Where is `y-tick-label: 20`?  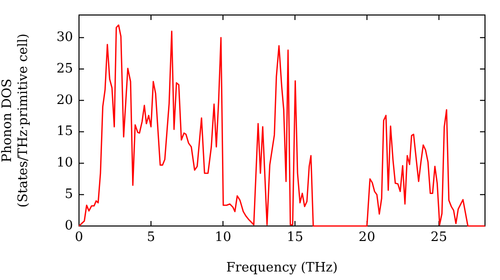 y-tick-label: 20 is located at coordinates (64, 100).